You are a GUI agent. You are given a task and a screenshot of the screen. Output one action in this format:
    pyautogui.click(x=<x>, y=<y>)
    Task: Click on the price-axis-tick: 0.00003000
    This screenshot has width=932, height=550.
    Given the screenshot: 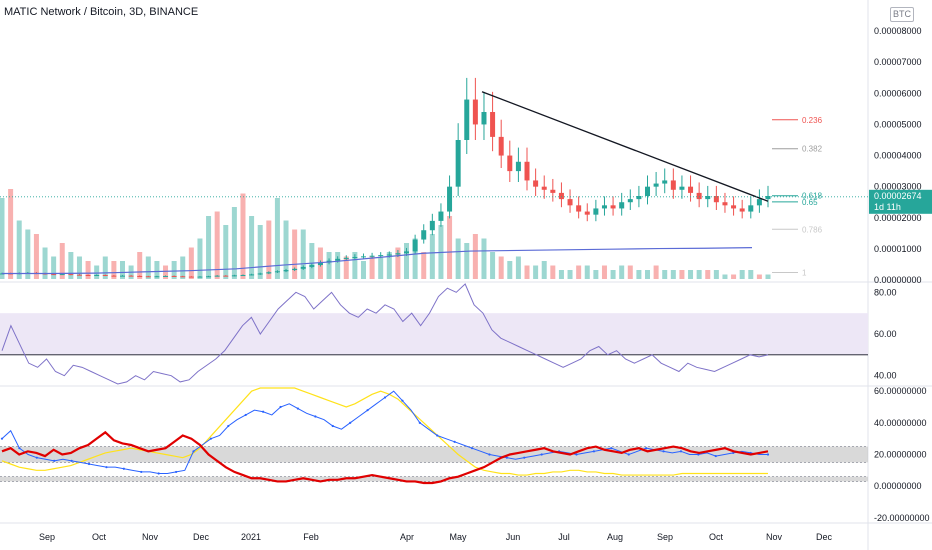 What is the action you would take?
    pyautogui.click(x=898, y=187)
    